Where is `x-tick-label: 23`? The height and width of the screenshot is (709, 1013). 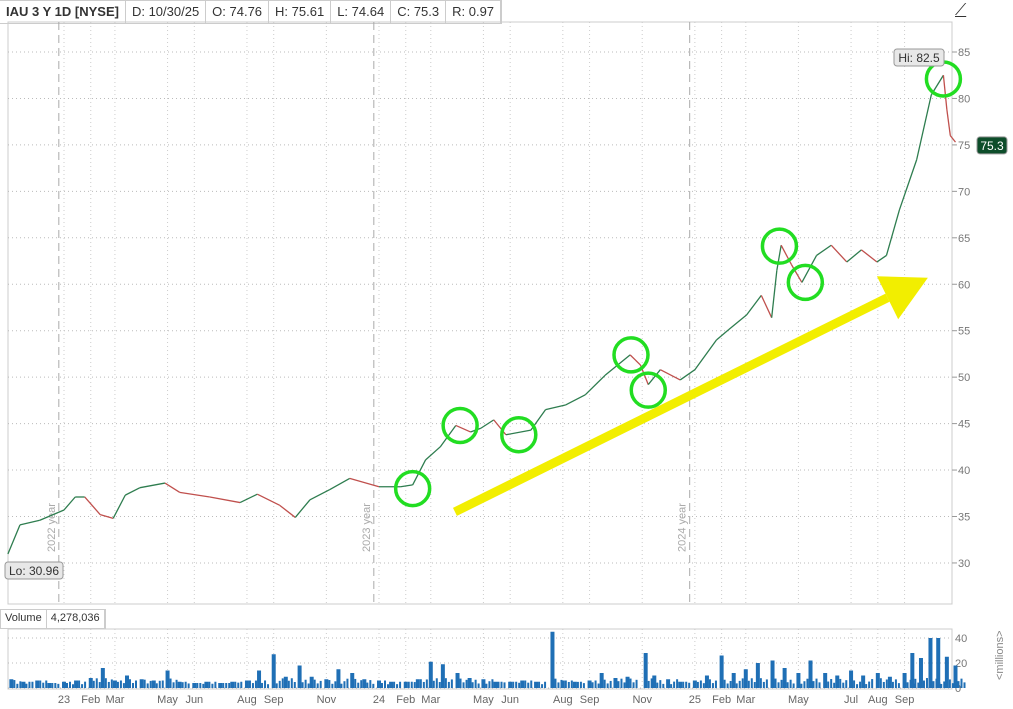 x-tick-label: 23 is located at coordinates (64, 700).